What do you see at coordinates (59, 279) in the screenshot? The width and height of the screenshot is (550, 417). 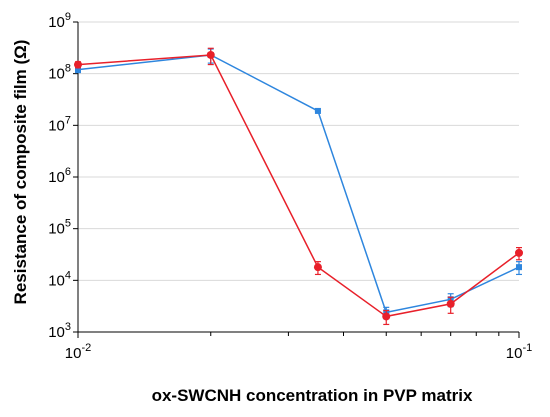 I see `y-tick-label: 10⁴` at bounding box center [59, 279].